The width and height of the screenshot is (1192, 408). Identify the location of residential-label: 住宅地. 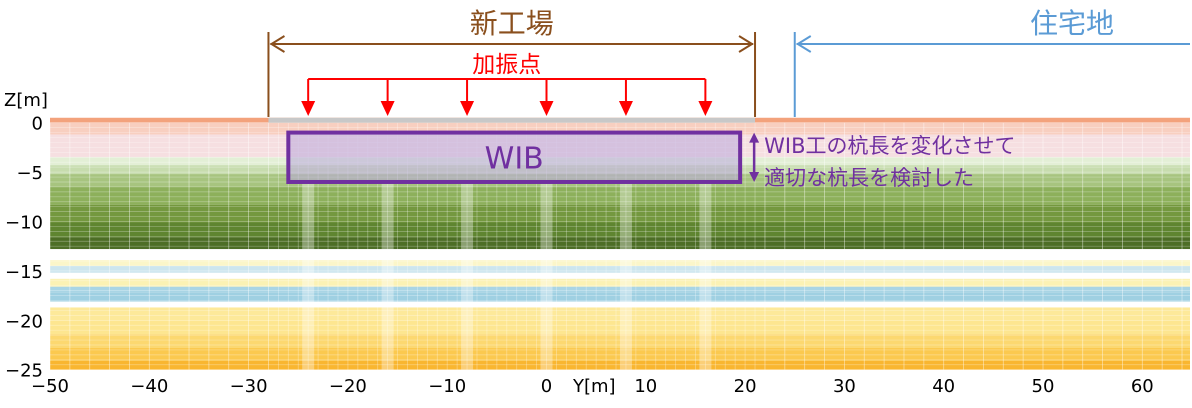
(1072, 23).